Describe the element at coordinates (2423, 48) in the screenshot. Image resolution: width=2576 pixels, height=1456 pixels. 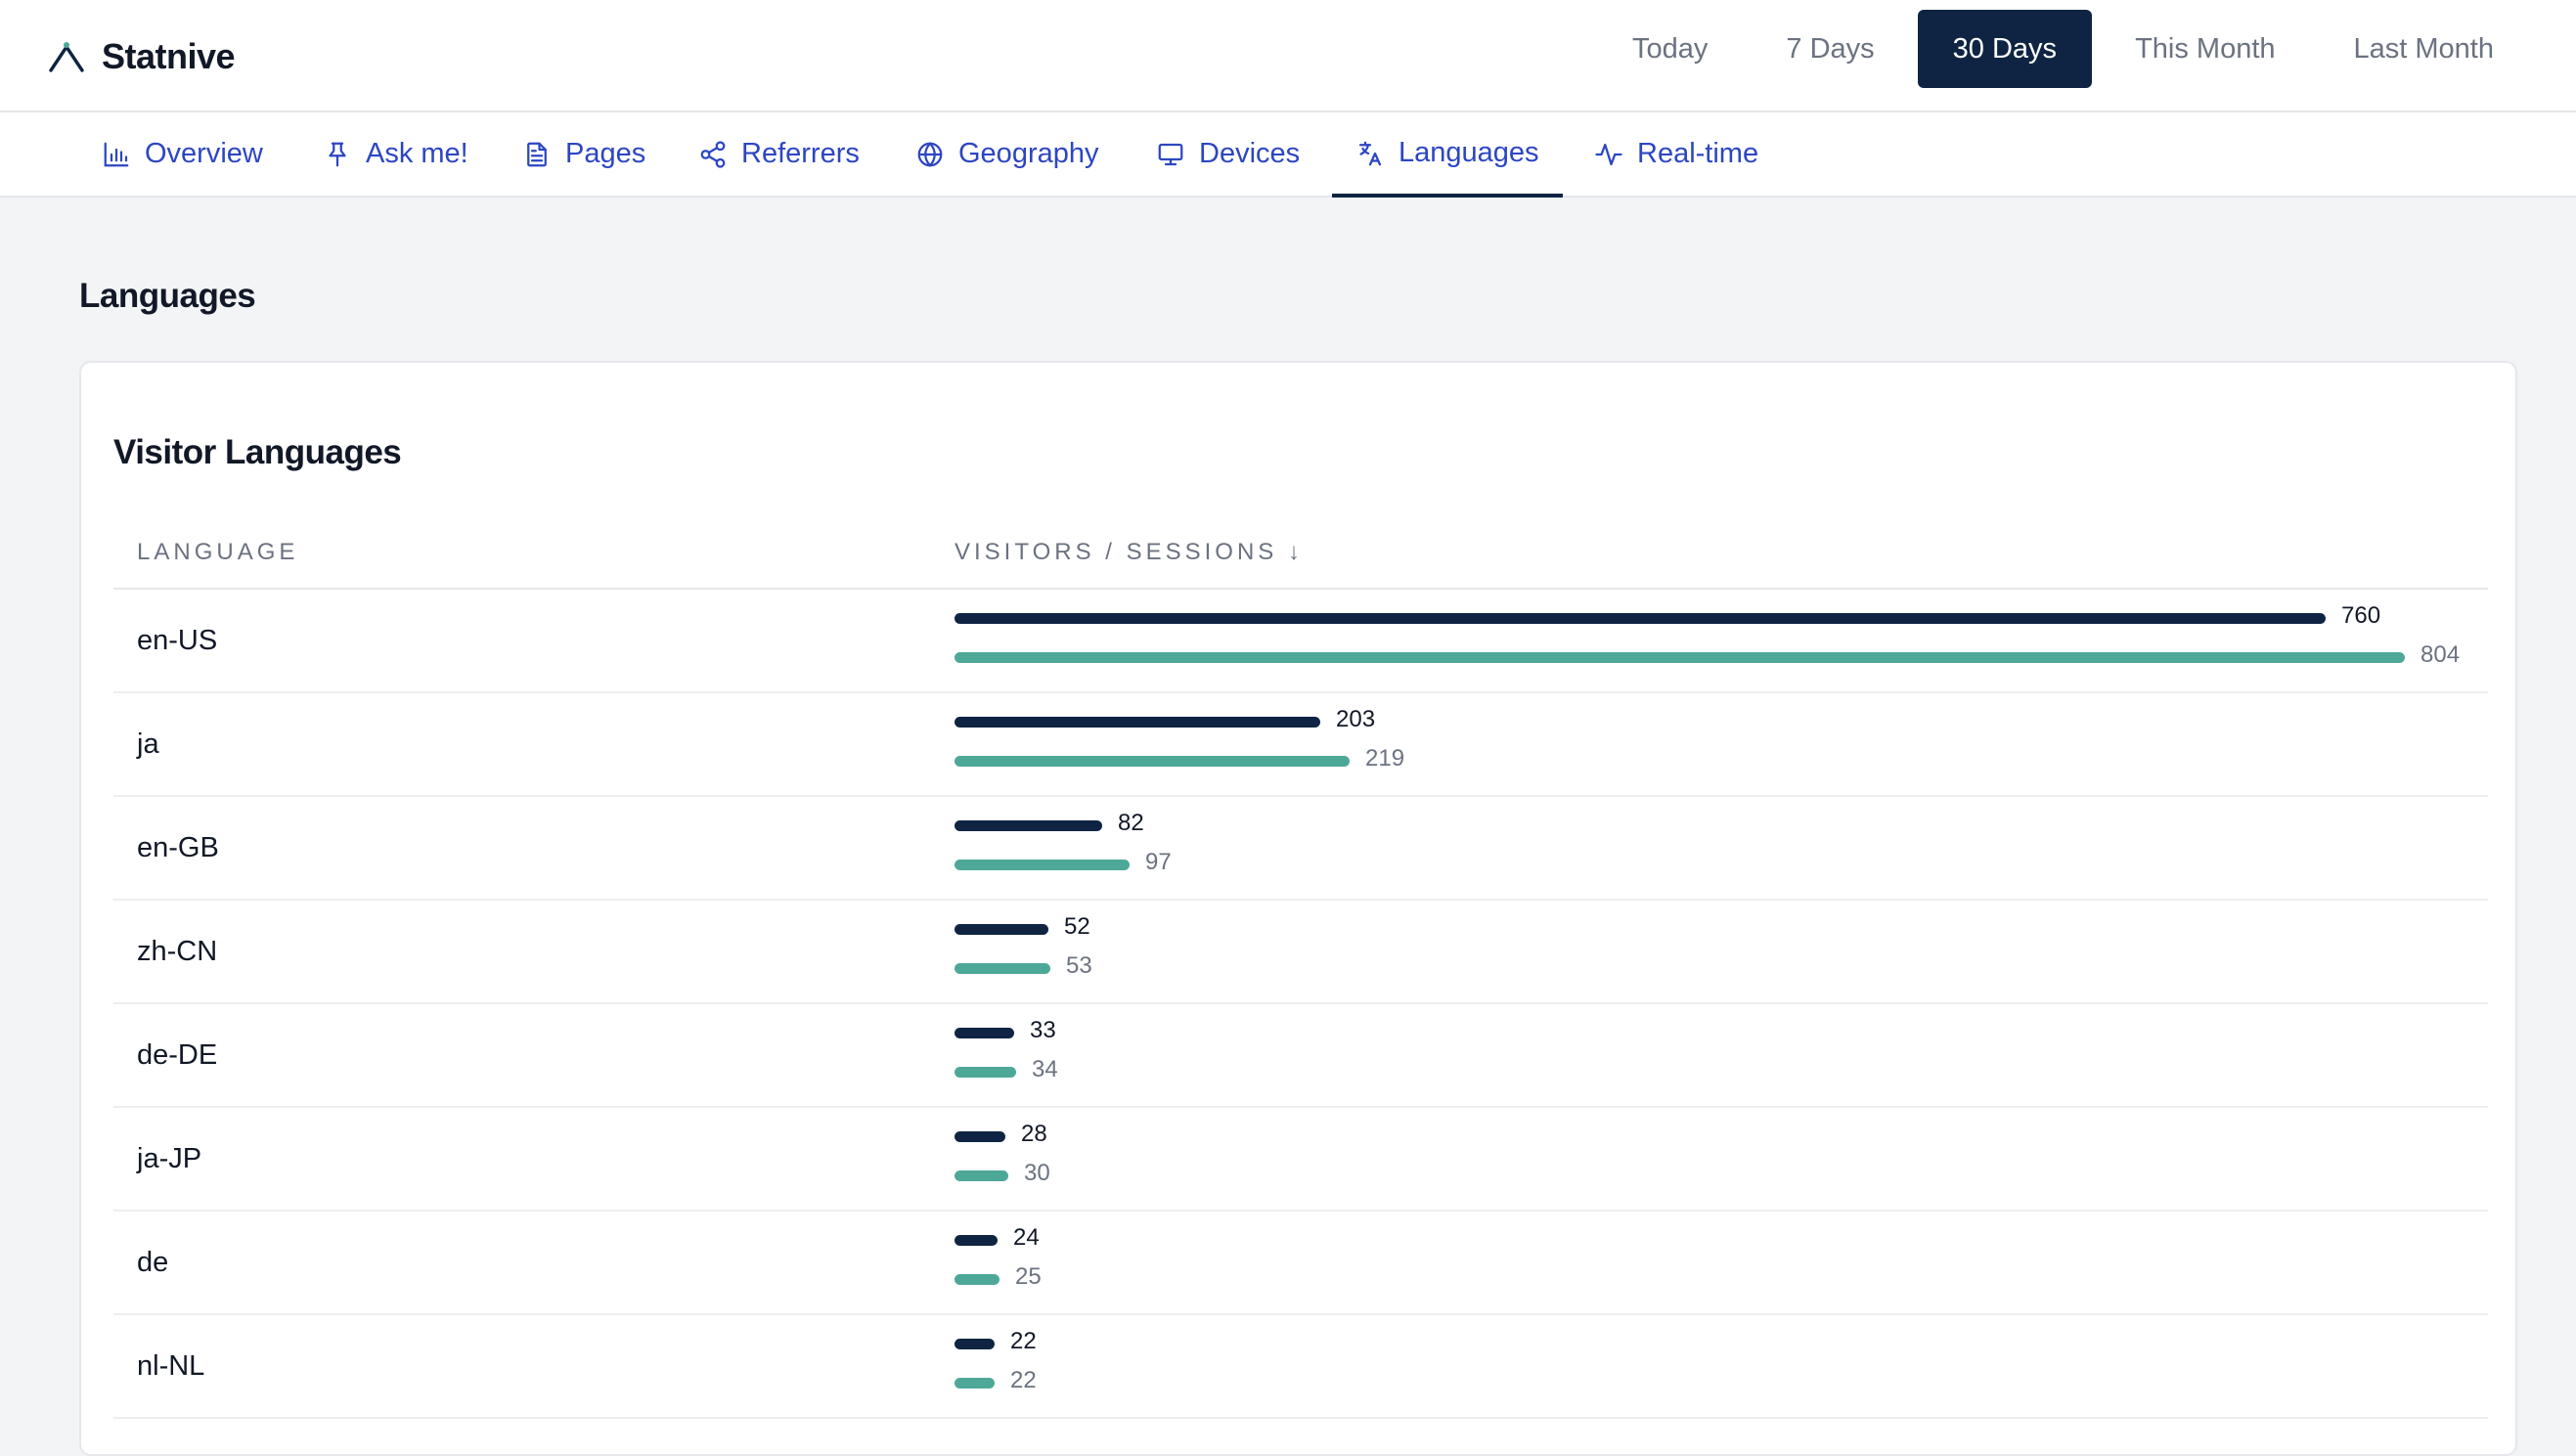
I see `range-last-month-button: Last Month` at that location.